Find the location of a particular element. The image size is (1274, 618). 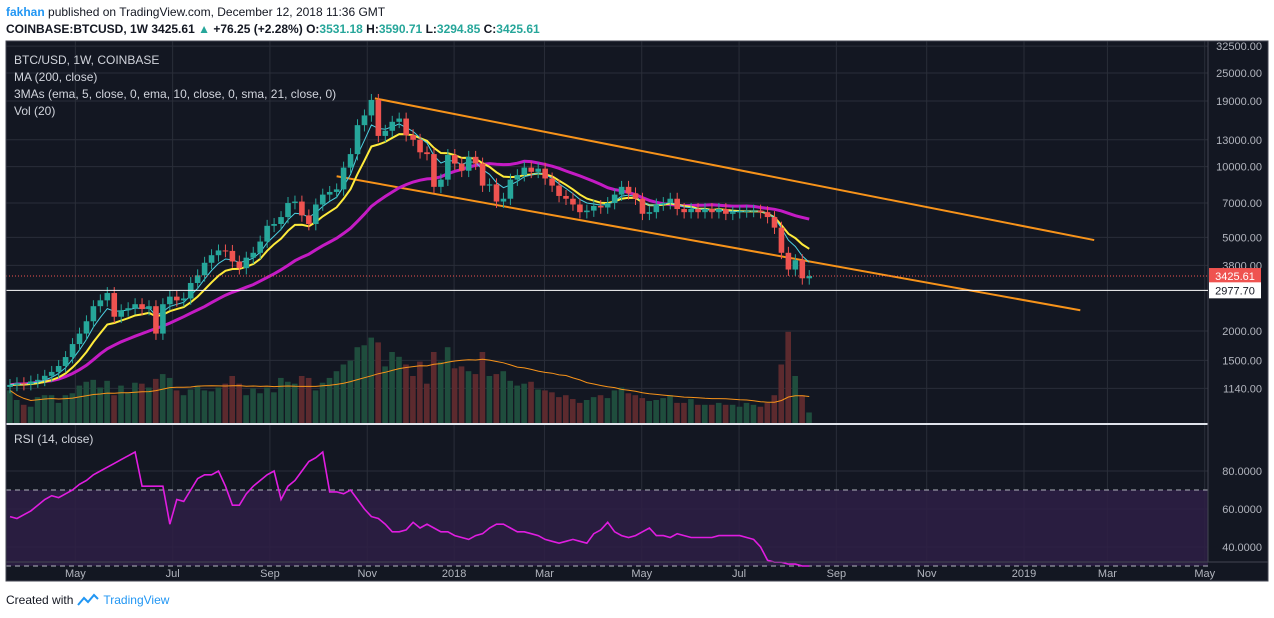

legend-vol: Vol (20) is located at coordinates (34, 111).